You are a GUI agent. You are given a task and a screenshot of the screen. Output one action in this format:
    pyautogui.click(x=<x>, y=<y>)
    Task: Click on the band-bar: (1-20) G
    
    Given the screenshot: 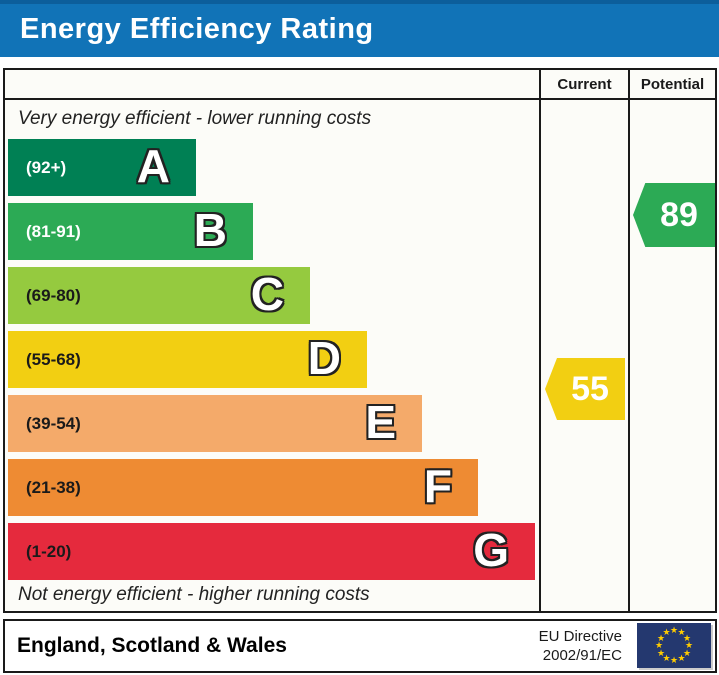 What is the action you would take?
    pyautogui.click(x=271, y=551)
    